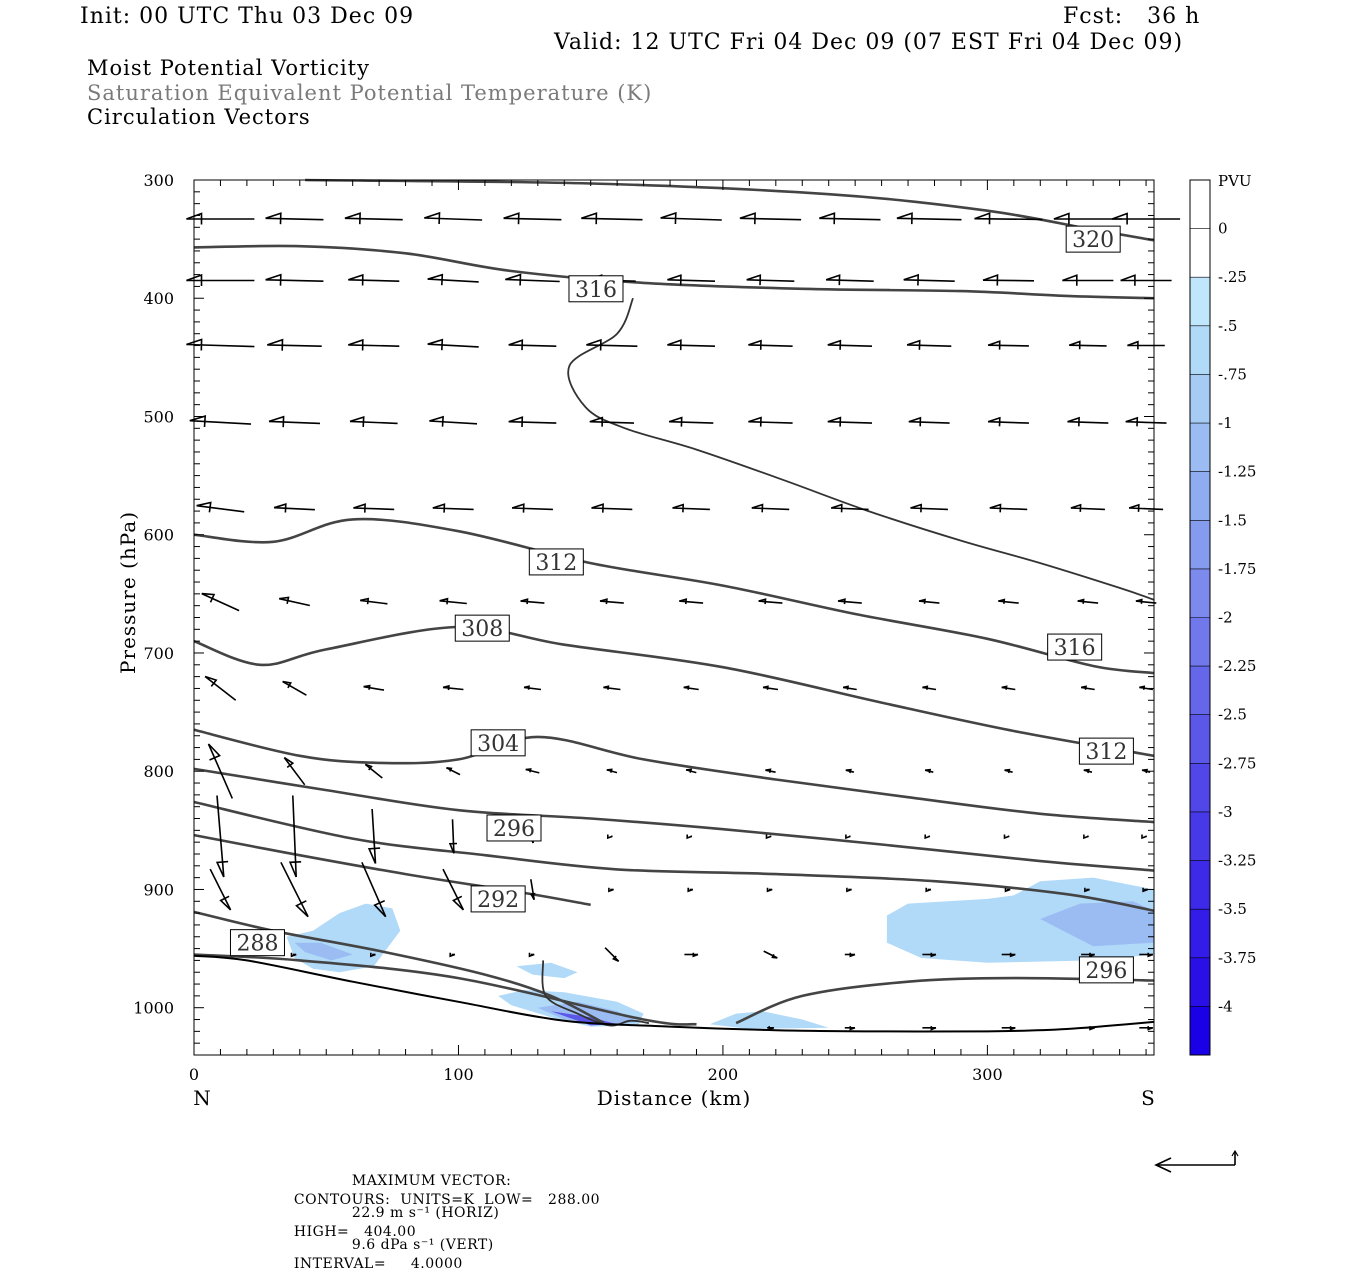  What do you see at coordinates (1132, 16) in the screenshot?
I see `forecast-hour: Fcst: 36 h` at bounding box center [1132, 16].